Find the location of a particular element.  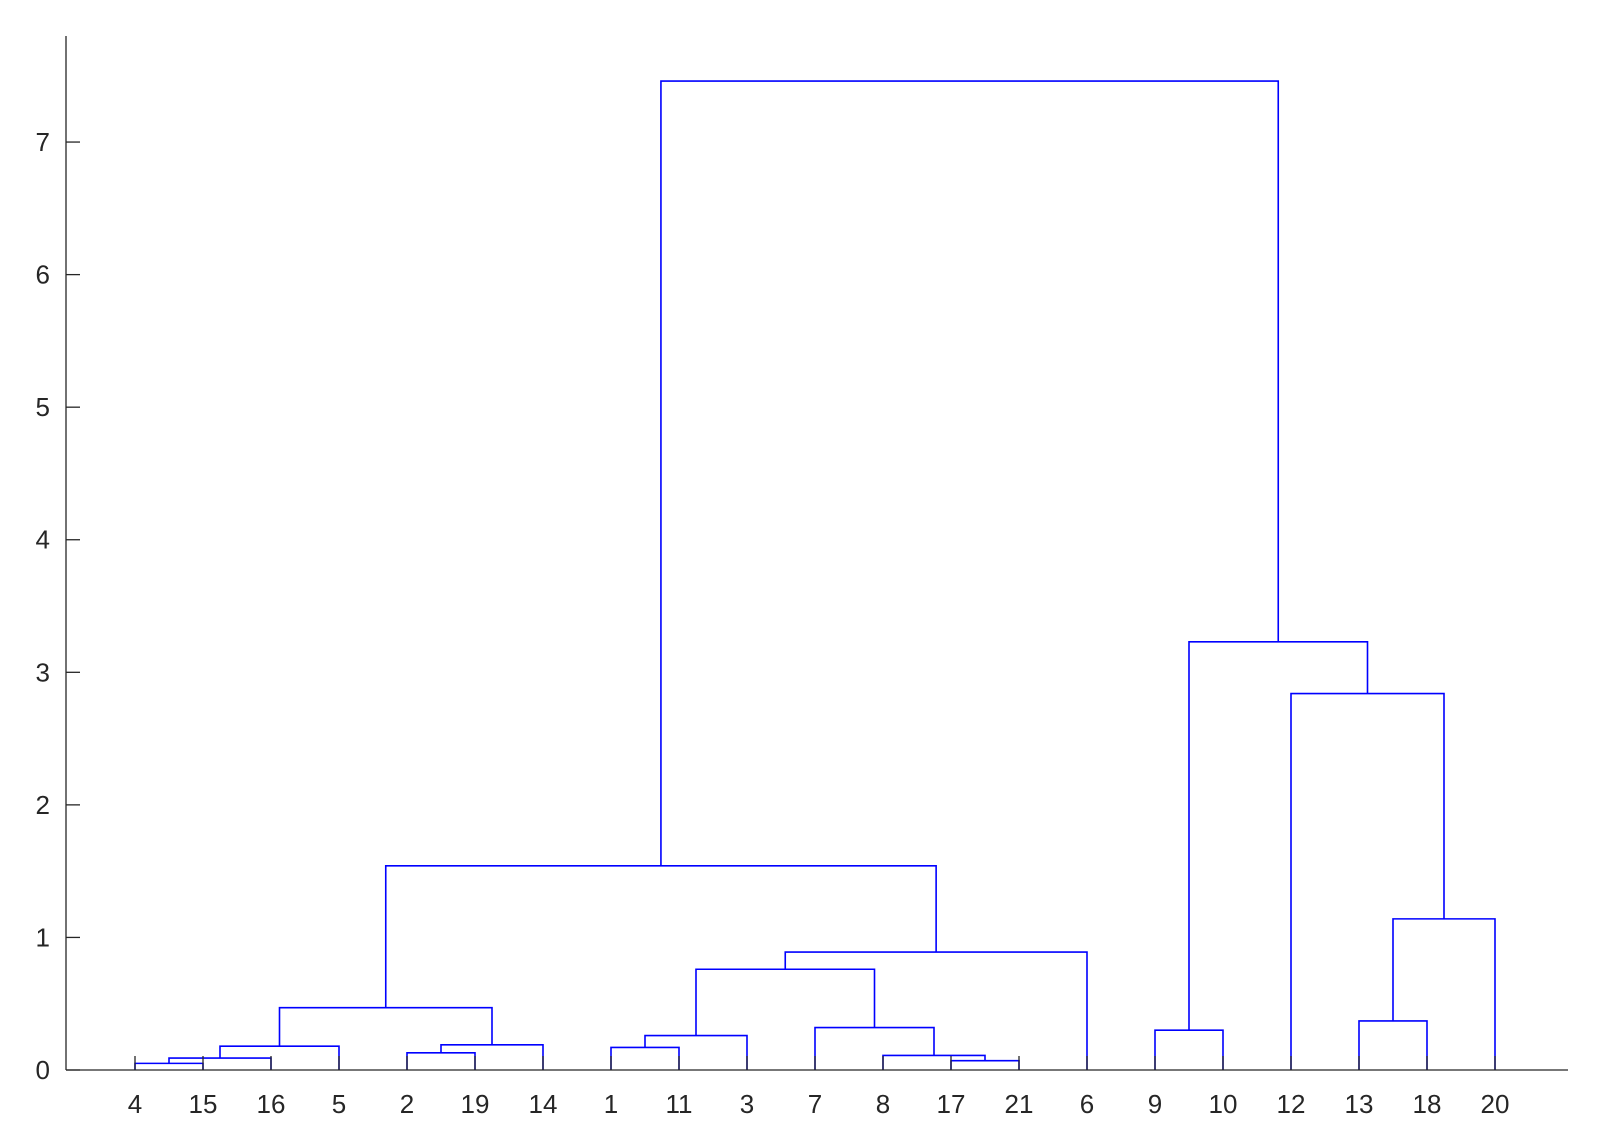

y-tick-label: 1 is located at coordinates (43, 937).